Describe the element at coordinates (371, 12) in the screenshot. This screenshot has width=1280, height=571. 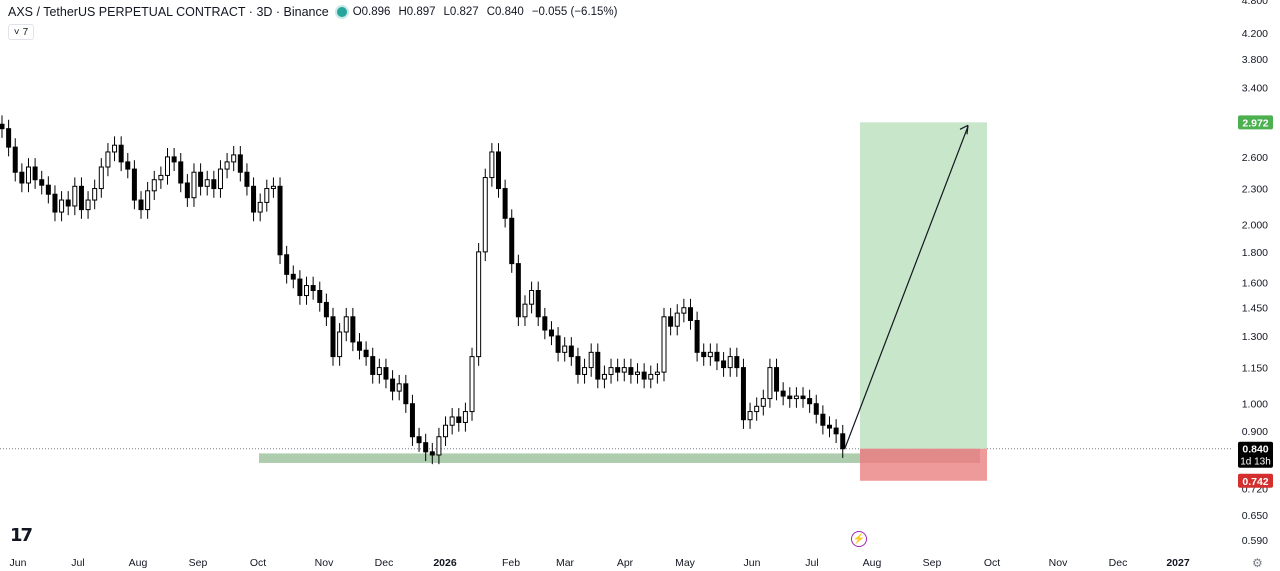
I see `open-value: O0.896` at that location.